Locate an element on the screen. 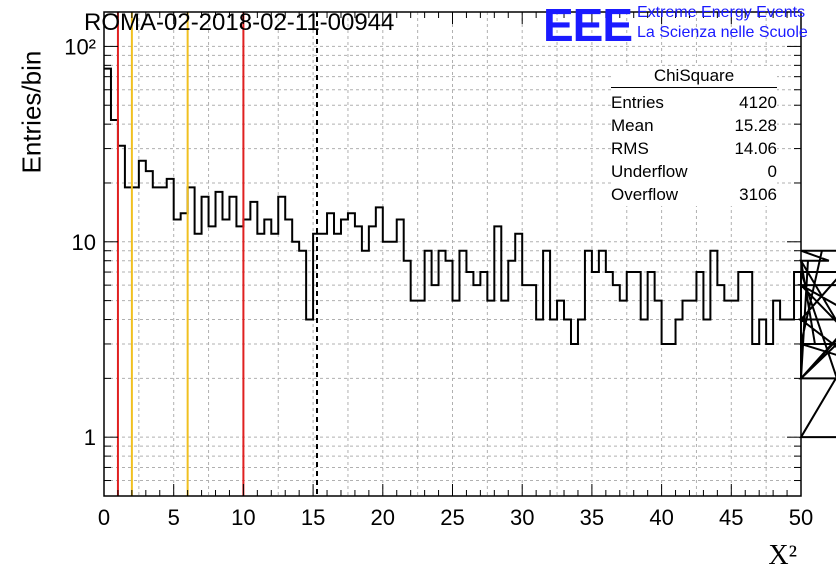 Image resolution: width=836 pixels, height=572 pixels. stats-label: Mean is located at coordinates (632, 125).